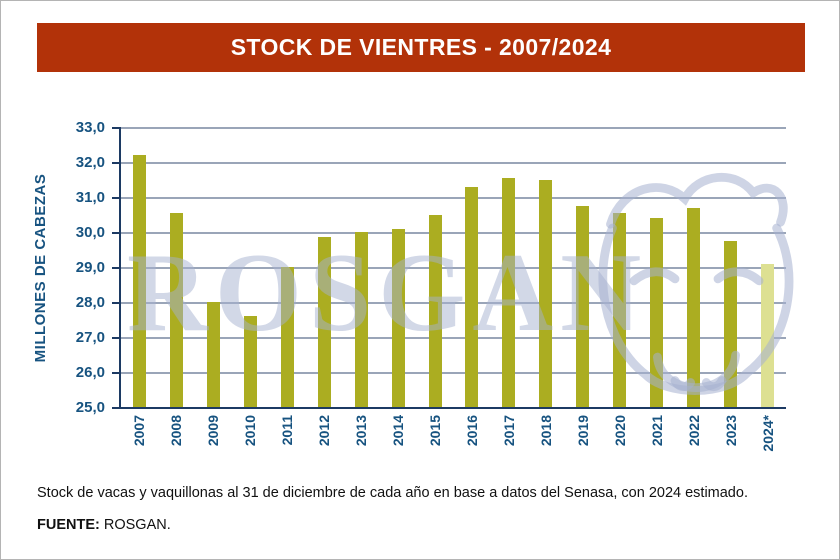 The width and height of the screenshot is (840, 560). I want to click on x-tick-label: 2019, so click(582, 431).